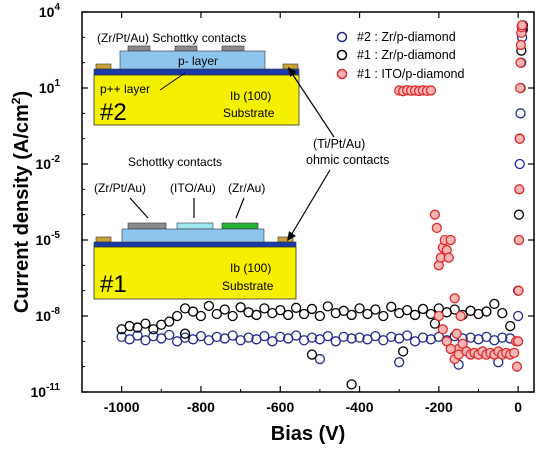 This screenshot has width=550, height=450. Describe the element at coordinates (291, 236) in the screenshot. I see `ohmic-arrowhead-lower` at that location.